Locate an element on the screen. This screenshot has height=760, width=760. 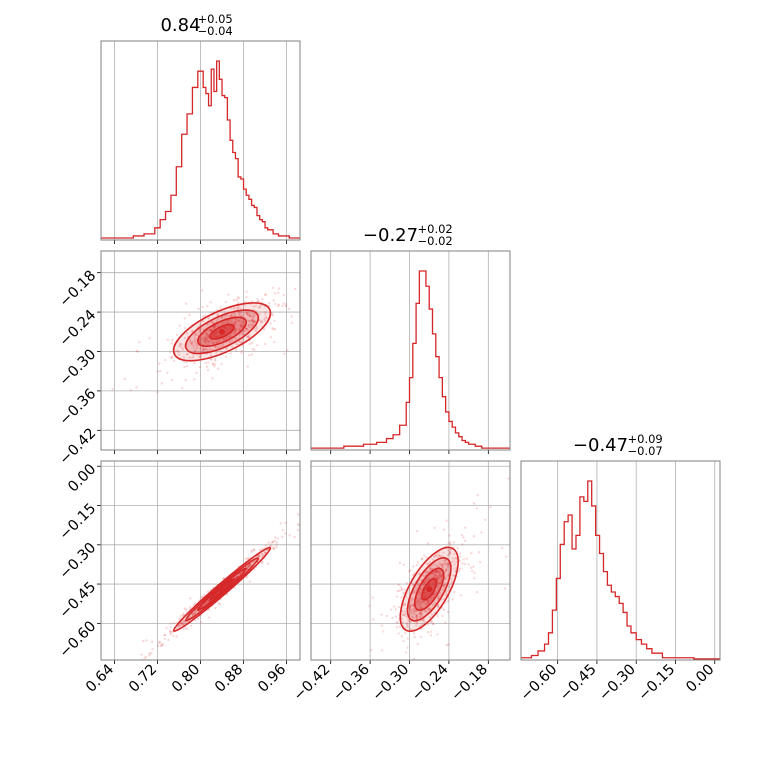
x-tick-label: 0.64 is located at coordinates (100, 679).